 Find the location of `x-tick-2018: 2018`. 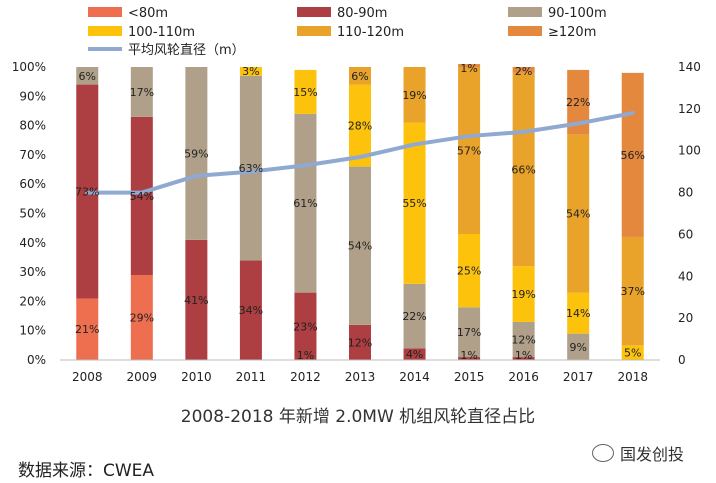

x-tick-2018: 2018 is located at coordinates (632, 377).